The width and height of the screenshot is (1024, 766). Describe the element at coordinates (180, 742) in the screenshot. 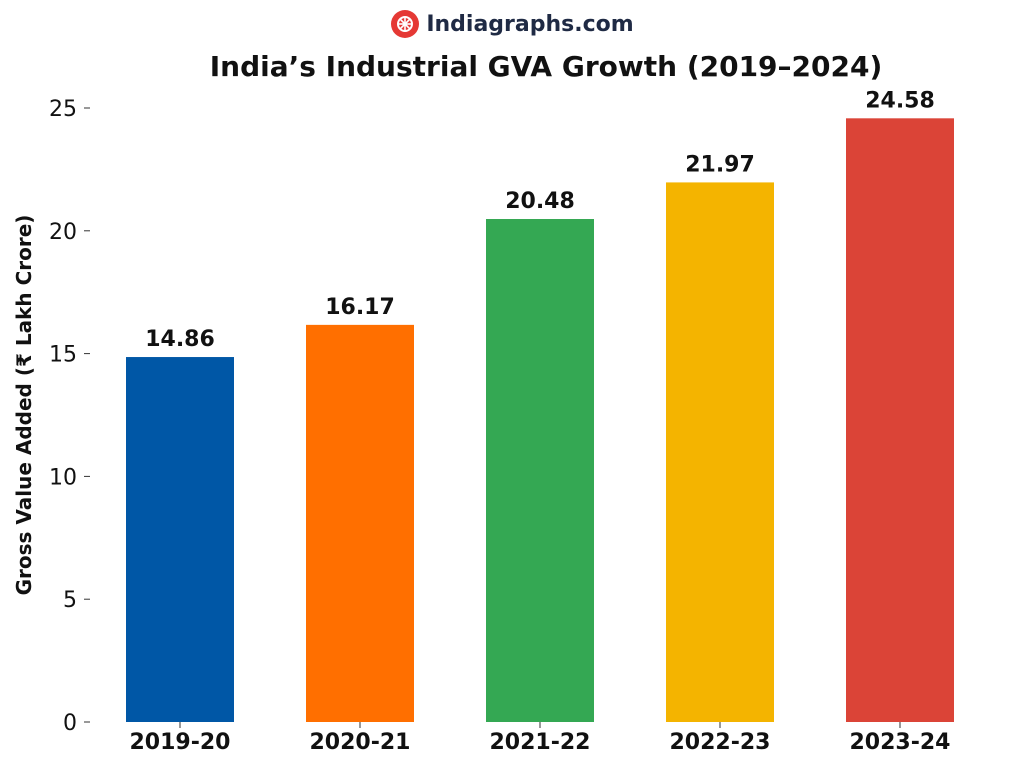

I see `x-tick-label: 2019-20` at that location.